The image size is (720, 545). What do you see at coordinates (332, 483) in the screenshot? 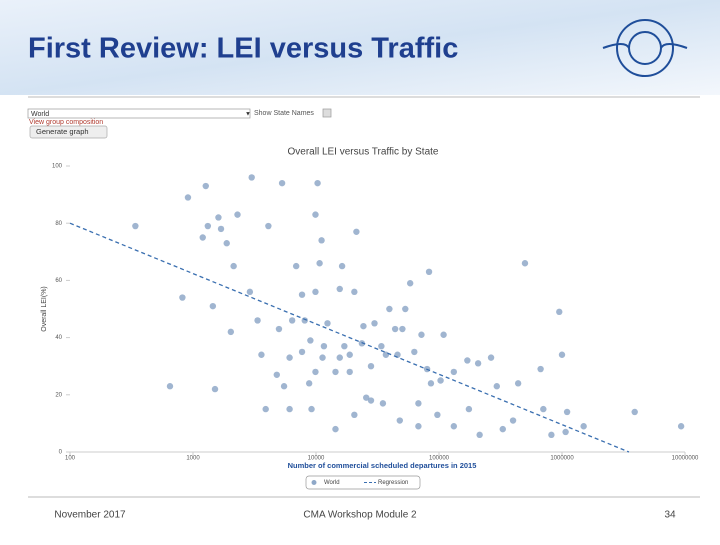
I see `legend-label: World` at bounding box center [332, 483].